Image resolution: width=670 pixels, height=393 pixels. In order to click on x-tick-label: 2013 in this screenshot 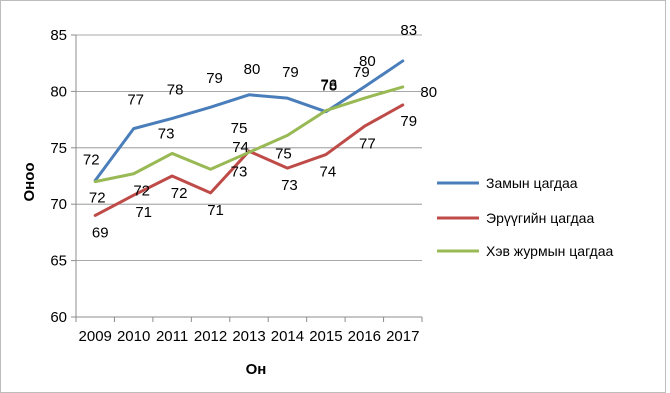, I will do `click(248, 336)`.